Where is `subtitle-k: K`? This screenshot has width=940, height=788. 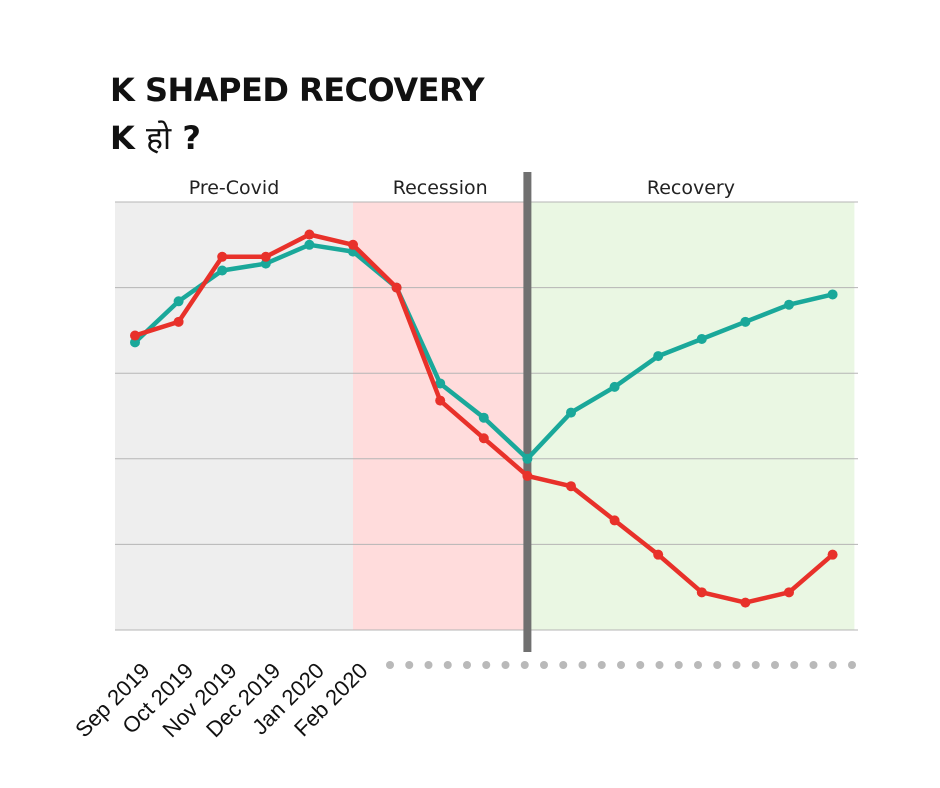 subtitle-k: K is located at coordinates (122, 138).